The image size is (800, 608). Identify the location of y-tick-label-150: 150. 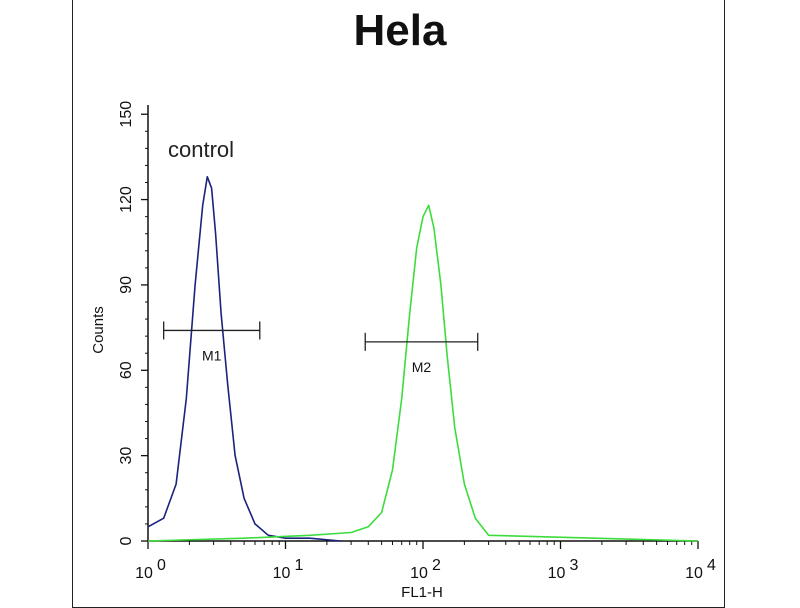
(126, 114).